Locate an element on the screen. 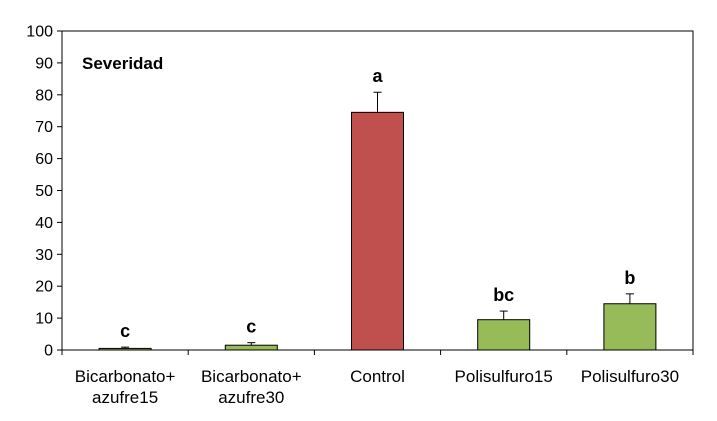 The image size is (717, 421). x-category-label-line: Polisulfuro30 is located at coordinates (630, 376).